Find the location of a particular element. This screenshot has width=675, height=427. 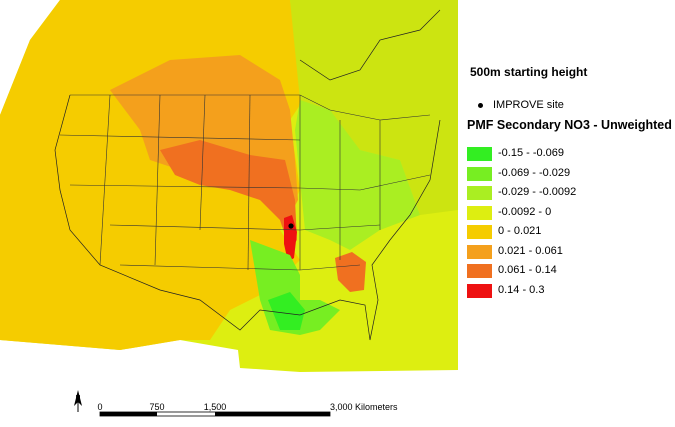

north-label: N is located at coordinates (77, 398).